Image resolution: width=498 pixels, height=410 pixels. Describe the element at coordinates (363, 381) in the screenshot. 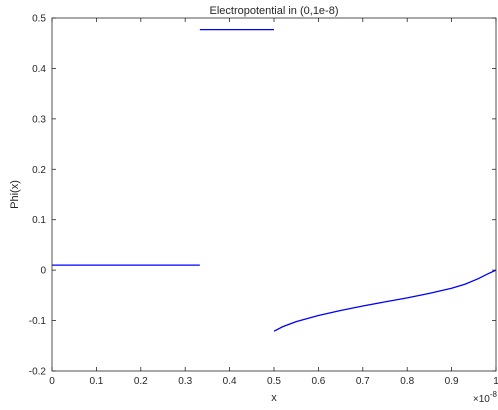

I see `x-tick-label: 0.7` at that location.